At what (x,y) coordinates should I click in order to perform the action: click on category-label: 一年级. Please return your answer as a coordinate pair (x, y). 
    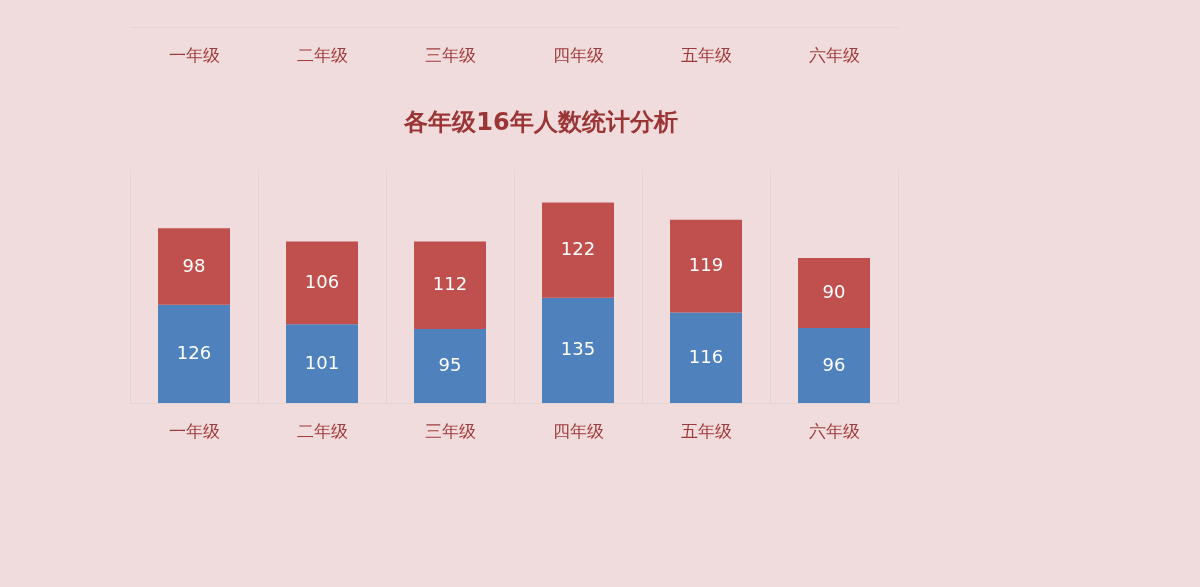
    Looking at the image, I should click on (194, 54).